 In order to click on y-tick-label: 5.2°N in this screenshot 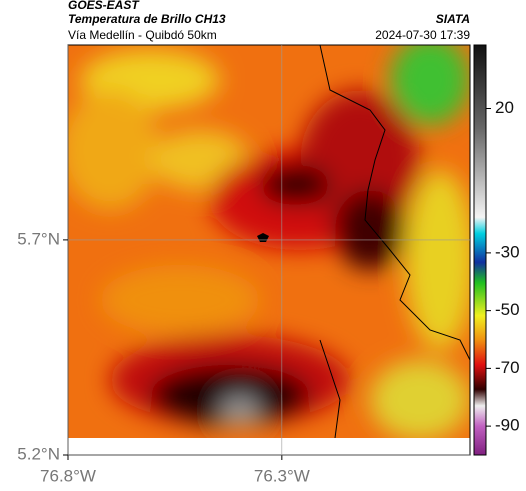, I will do `click(38, 453)`.